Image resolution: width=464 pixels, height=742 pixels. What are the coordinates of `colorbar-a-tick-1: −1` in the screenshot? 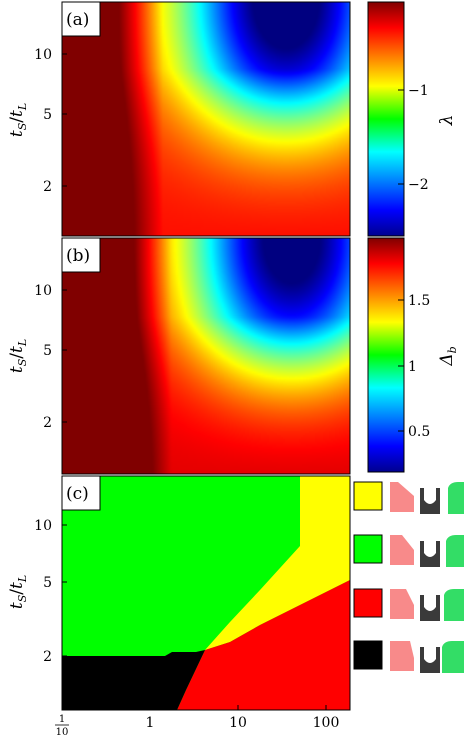 It's located at (418, 91).